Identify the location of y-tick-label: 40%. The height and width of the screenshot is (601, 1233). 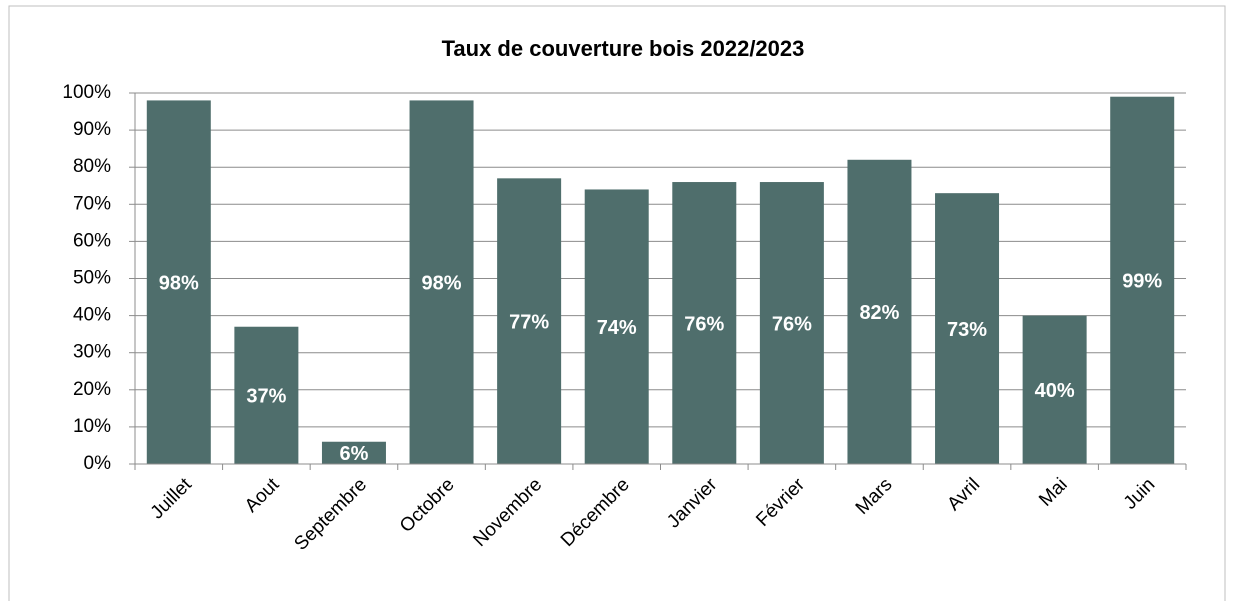
(92, 315).